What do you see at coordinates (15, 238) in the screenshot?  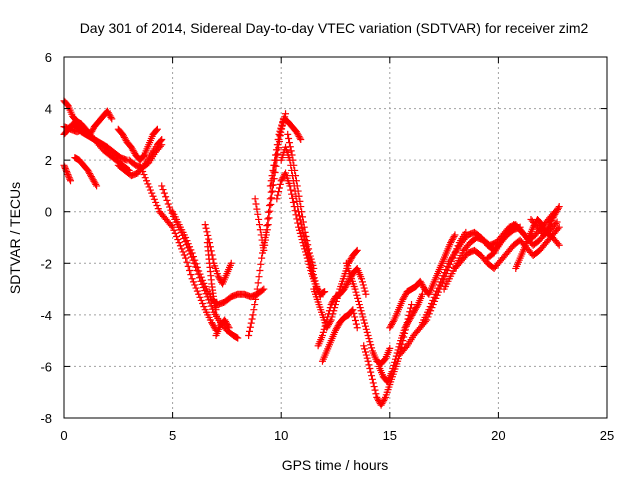 I see `y-axis-label: SDTVAR / TECUs` at bounding box center [15, 238].